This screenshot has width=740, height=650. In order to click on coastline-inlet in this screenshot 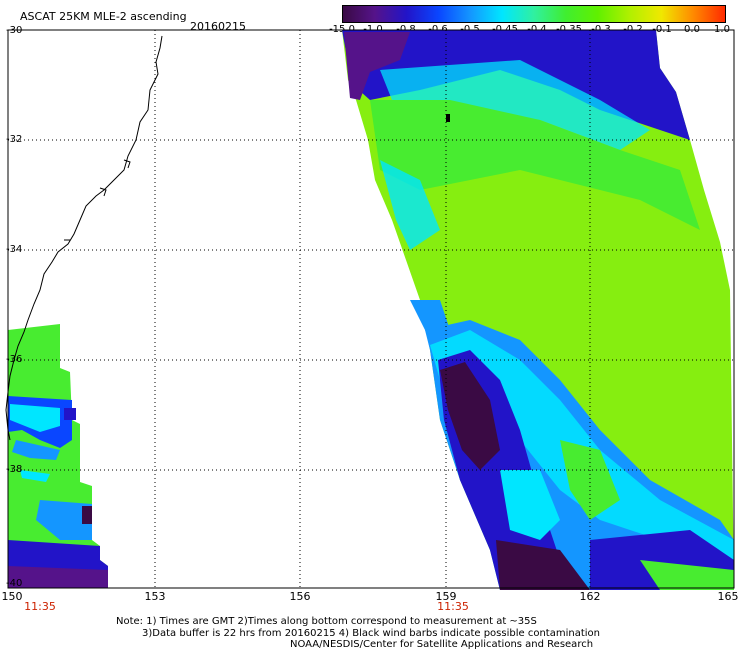, I will do `click(97, 200)`.